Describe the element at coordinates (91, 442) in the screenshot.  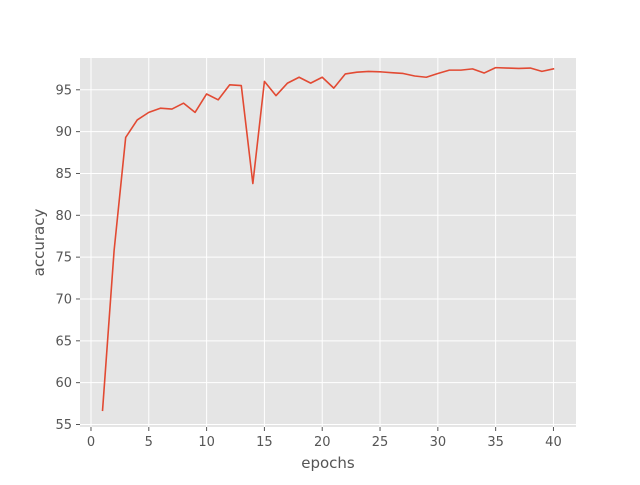
I see `x-tick-label: 0` at that location.